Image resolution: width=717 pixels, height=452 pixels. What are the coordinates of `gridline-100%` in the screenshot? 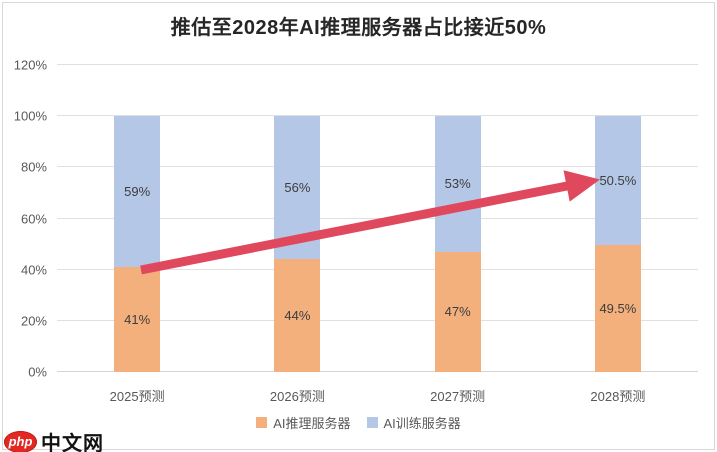 It's located at (377, 116).